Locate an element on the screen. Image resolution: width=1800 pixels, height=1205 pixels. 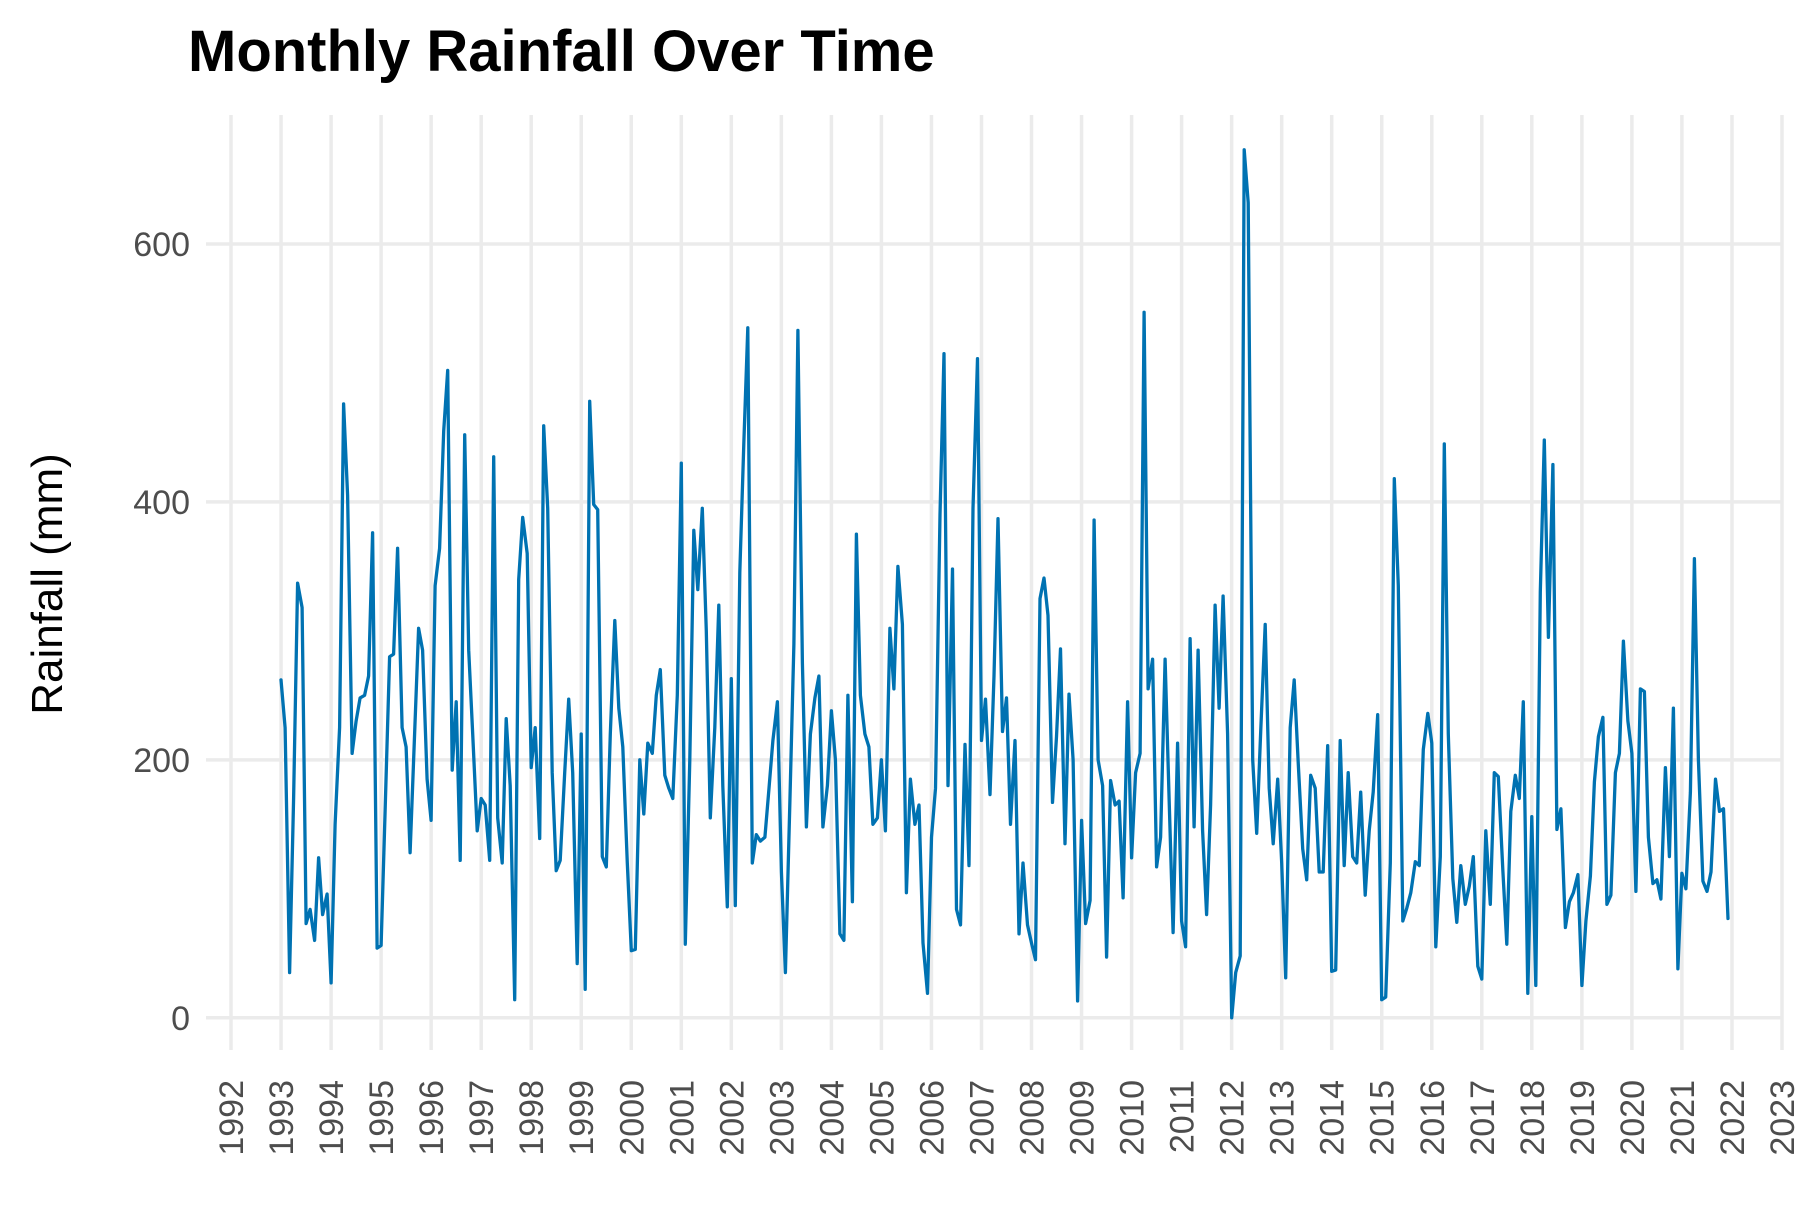
y-tick-label: 0 is located at coordinates (180, 1019).